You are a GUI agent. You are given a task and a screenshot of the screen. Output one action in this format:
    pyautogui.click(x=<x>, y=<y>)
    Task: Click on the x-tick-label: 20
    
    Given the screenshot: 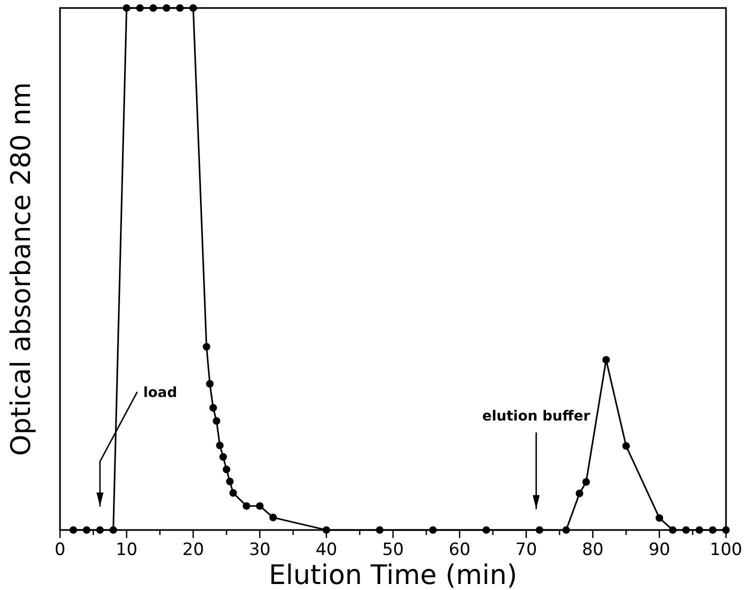 What is the action you would take?
    pyautogui.click(x=193, y=550)
    